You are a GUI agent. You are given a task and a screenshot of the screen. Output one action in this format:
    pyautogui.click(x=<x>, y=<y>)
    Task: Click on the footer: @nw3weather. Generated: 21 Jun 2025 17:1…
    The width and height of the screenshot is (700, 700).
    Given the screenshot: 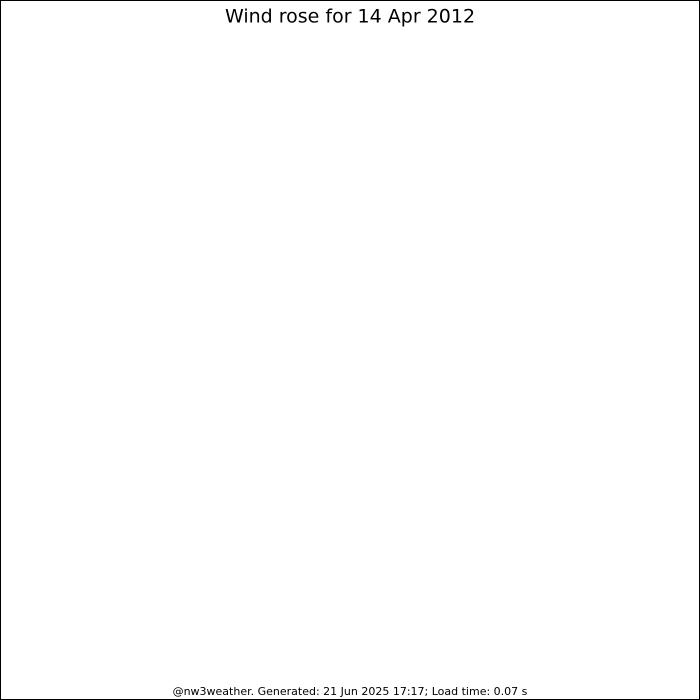 What is the action you would take?
    pyautogui.click(x=350, y=691)
    